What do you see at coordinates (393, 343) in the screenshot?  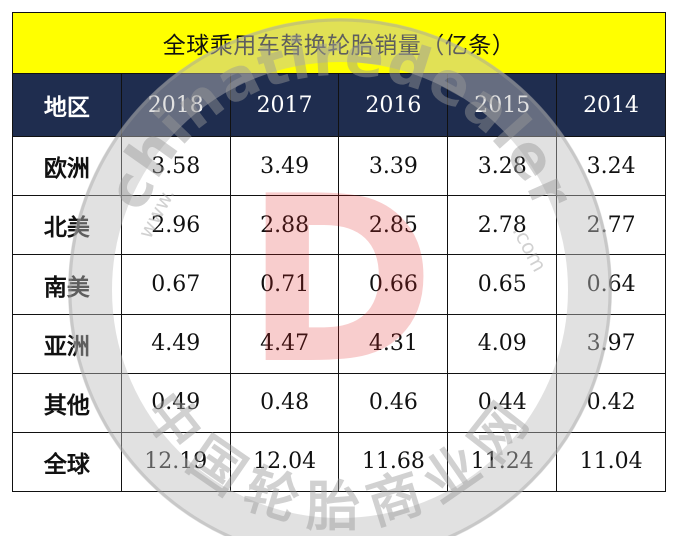 I see `value-cell: 4.31` at bounding box center [393, 343].